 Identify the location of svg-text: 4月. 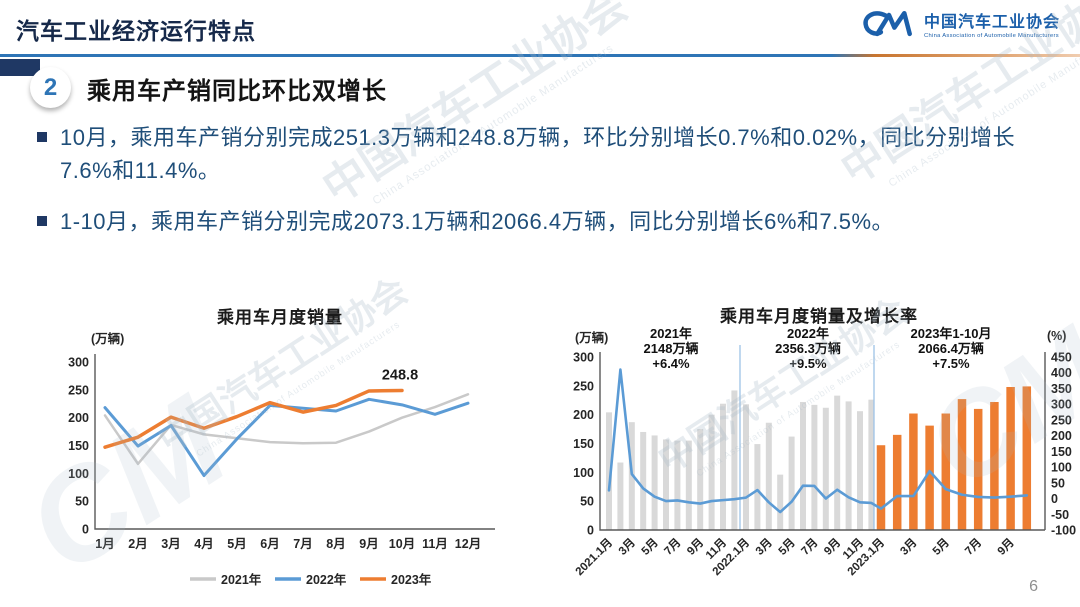
(203, 544).